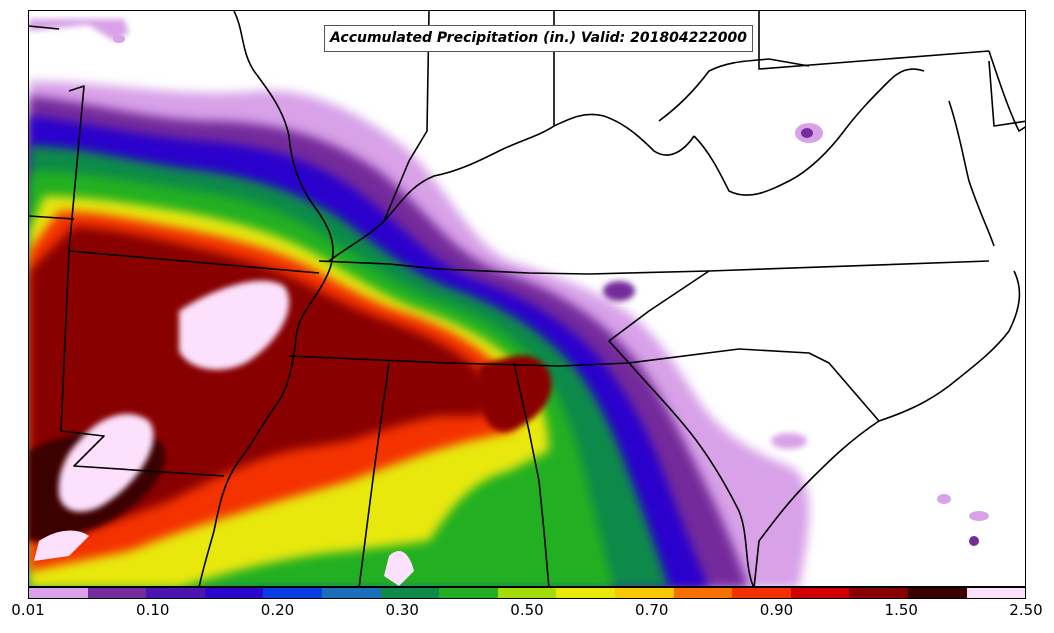 This screenshot has width=1054, height=633. What do you see at coordinates (527, 610) in the screenshot?
I see `colorbar-tick-label: 0.50` at bounding box center [527, 610].